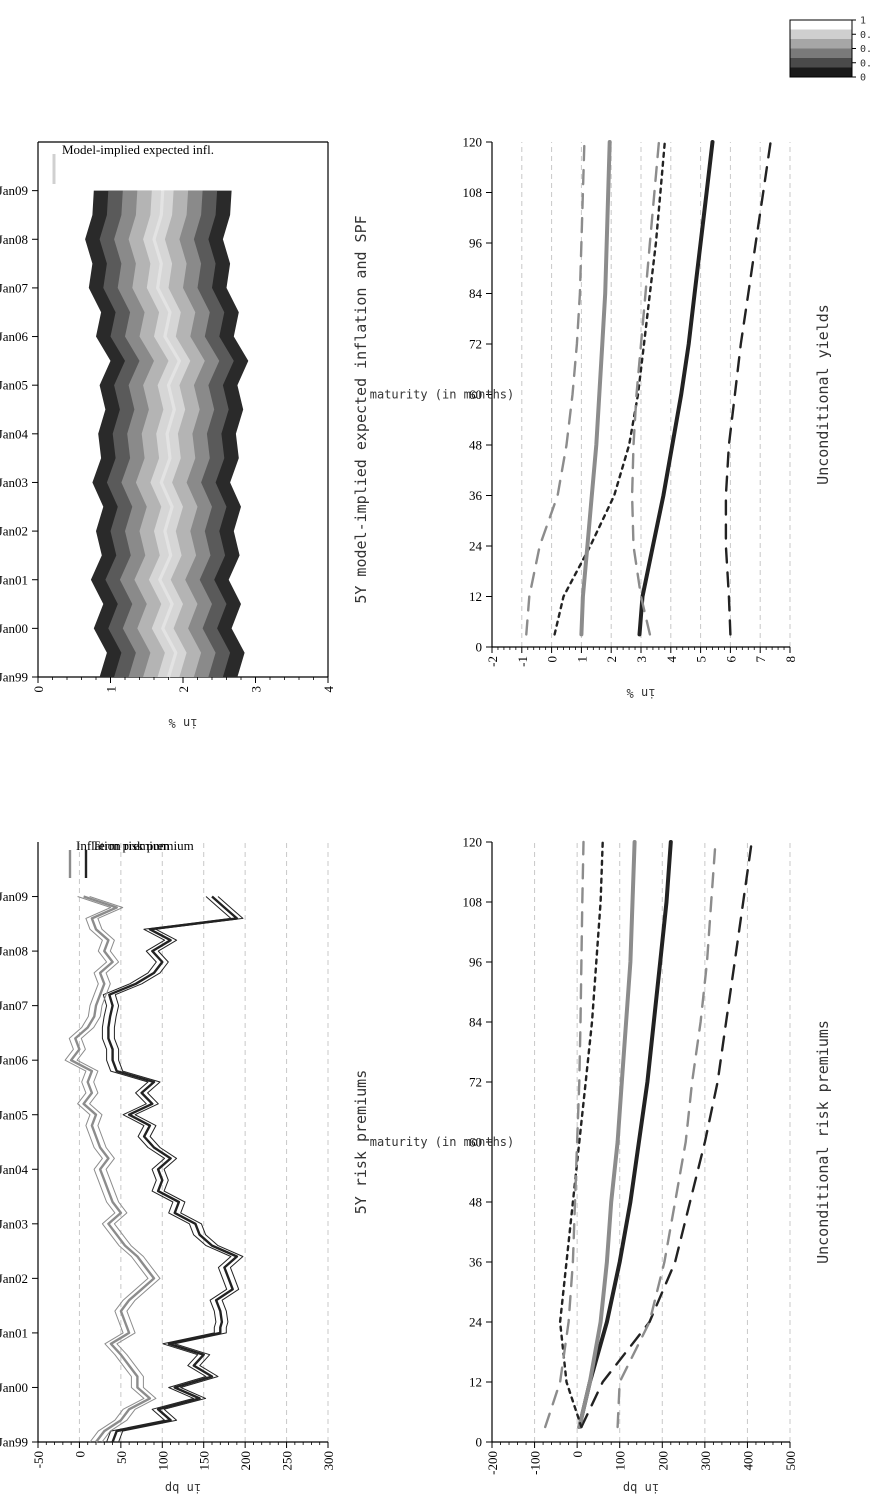 The image size is (872, 1512). I want to click on chart-title: Unconditional risk premiums, so click(823, 1142).